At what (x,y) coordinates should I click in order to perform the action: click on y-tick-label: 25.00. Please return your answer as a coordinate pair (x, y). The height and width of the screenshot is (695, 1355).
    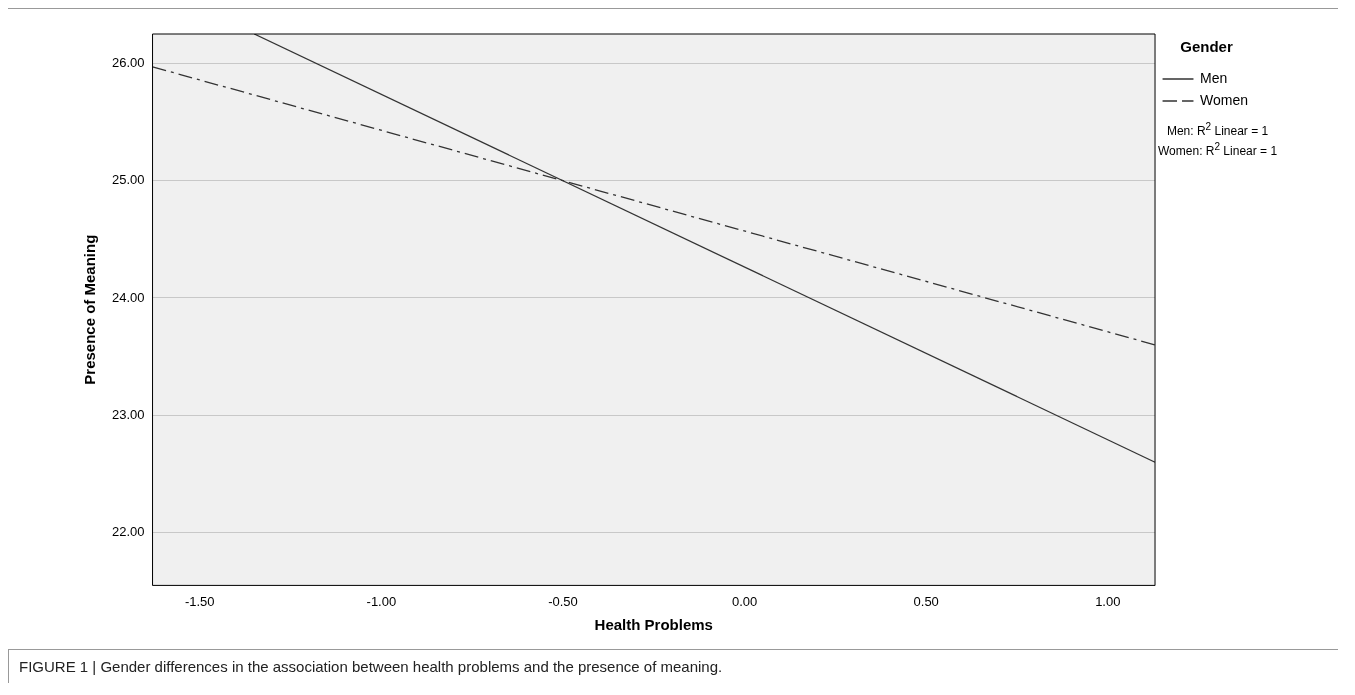
    Looking at the image, I should click on (128, 180).